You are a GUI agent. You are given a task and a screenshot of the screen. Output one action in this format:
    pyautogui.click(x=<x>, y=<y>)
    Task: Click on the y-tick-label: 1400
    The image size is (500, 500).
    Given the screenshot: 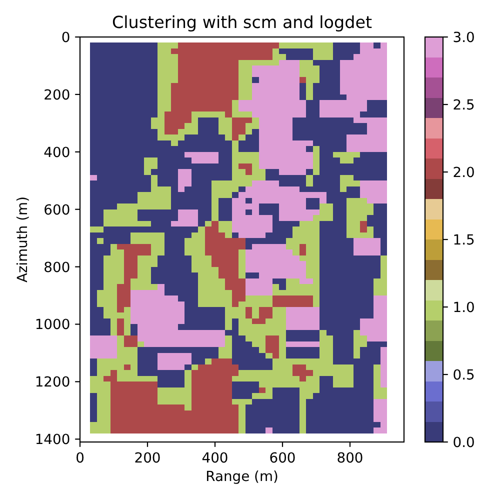 What is the action you would take?
    pyautogui.click(x=52, y=440)
    